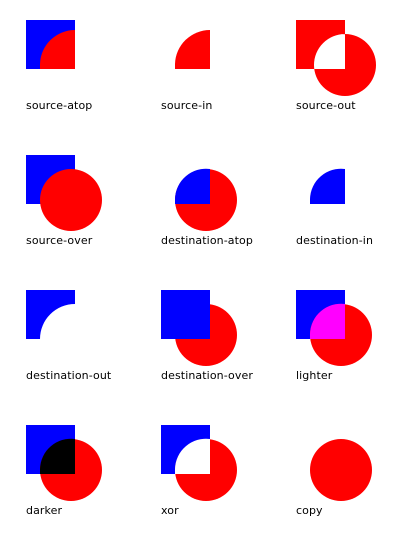 Image resolution: width=400 pixels, height=545 pixels. I want to click on composite-figure-destination-over, so click(199, 328).